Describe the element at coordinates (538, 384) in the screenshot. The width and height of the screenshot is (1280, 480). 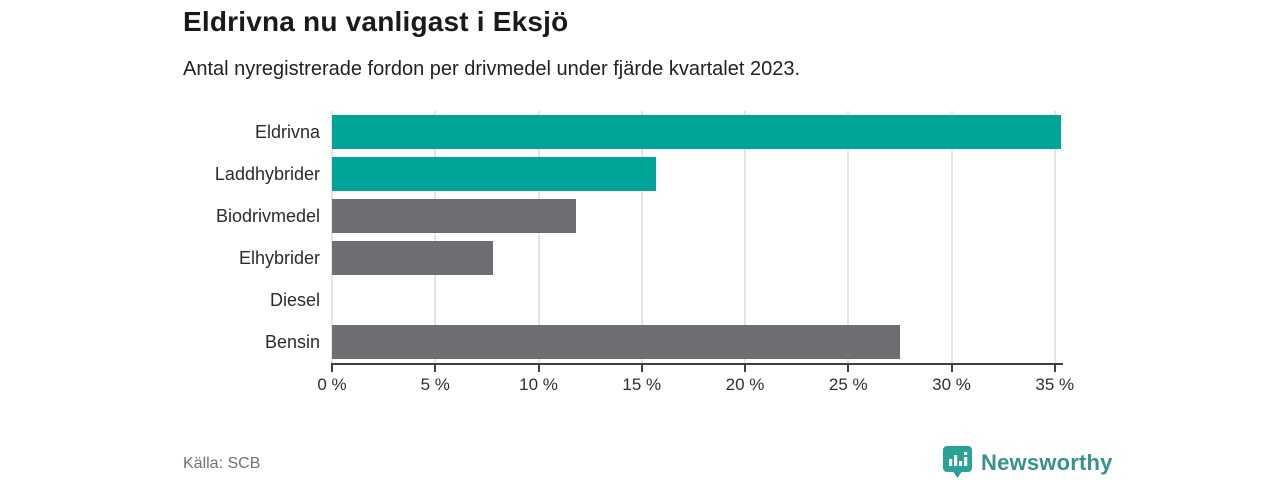
I see `x-axis-tick-label: 10 %` at that location.